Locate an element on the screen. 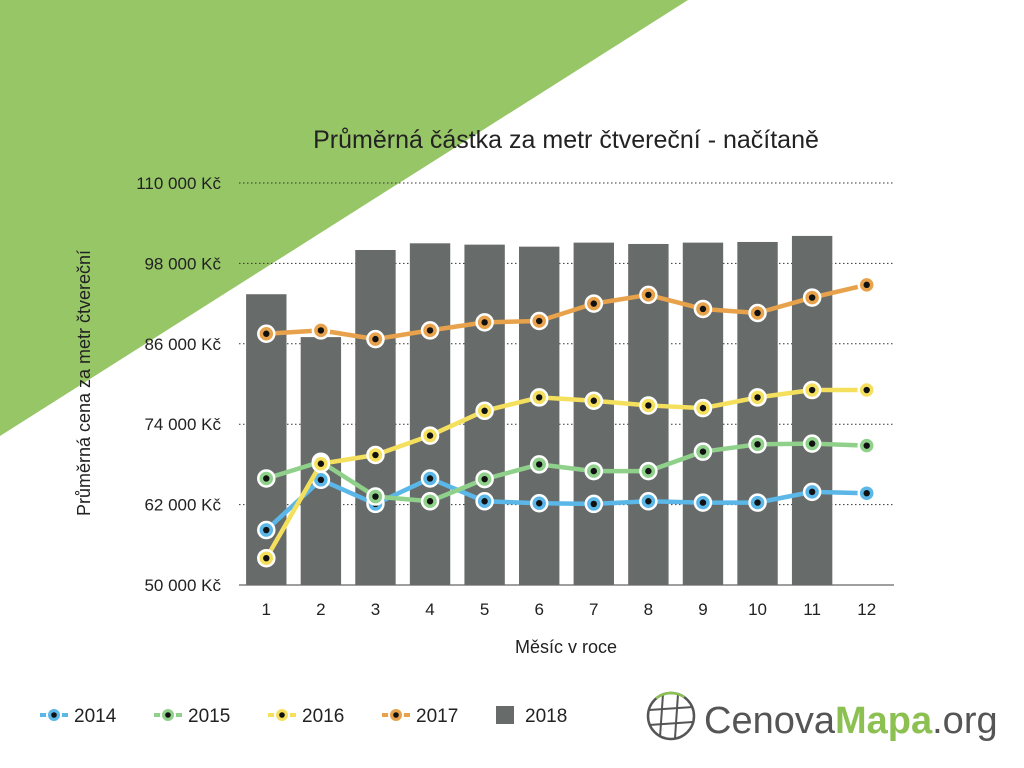 The height and width of the screenshot is (768, 1024). legend-label-2018: 2018 is located at coordinates (546, 716).